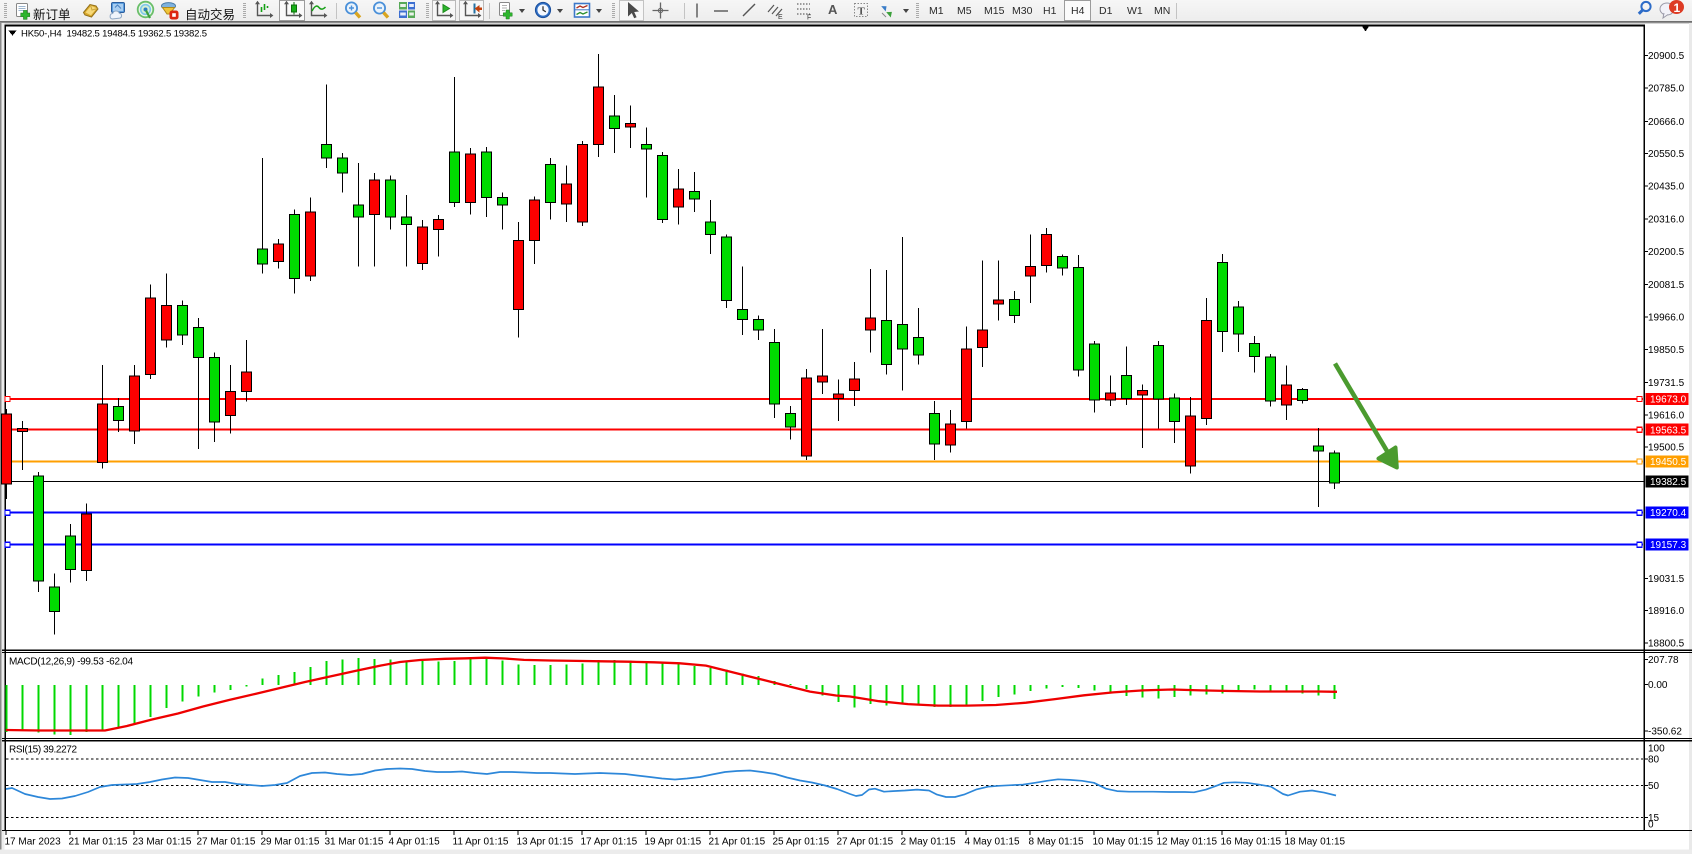 This screenshot has height=854, width=1692. I want to click on svg-text: 21 Apr 01:15, so click(737, 842).